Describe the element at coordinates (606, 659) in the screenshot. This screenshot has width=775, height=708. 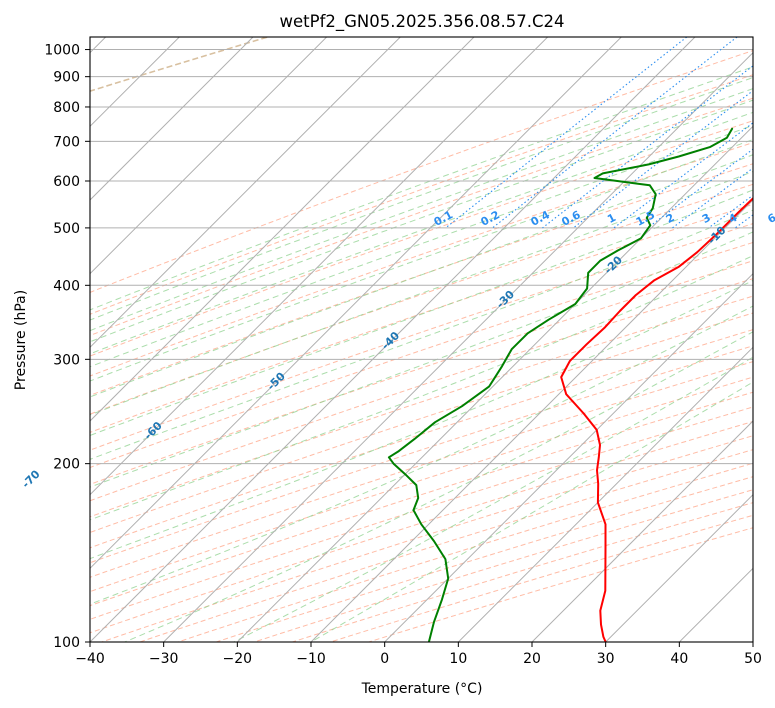
I see `x-tick-label: 30` at that location.